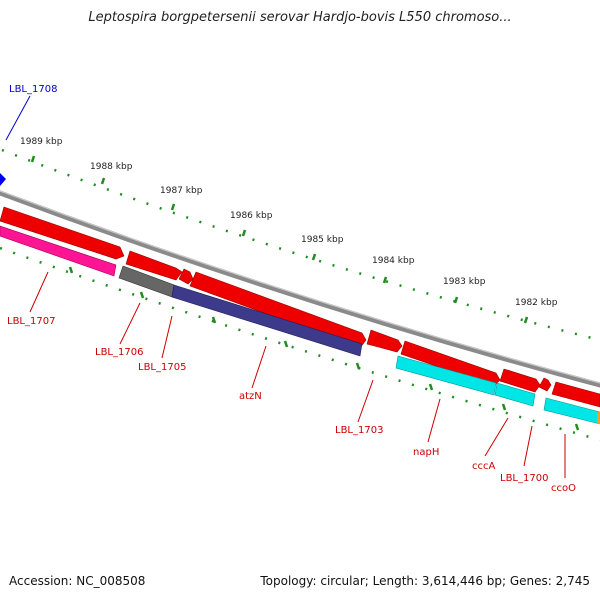 Image resolution: width=600 pixels, height=600 pixels. I want to click on label-LBL_1703: LBL_1703, so click(359, 430).